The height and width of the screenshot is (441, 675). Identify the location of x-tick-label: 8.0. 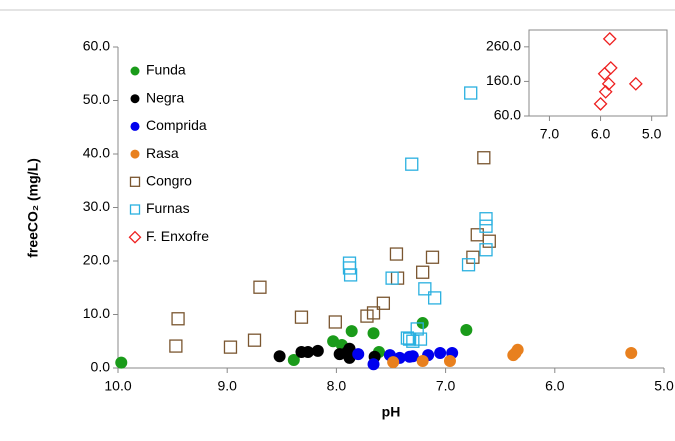
(337, 386).